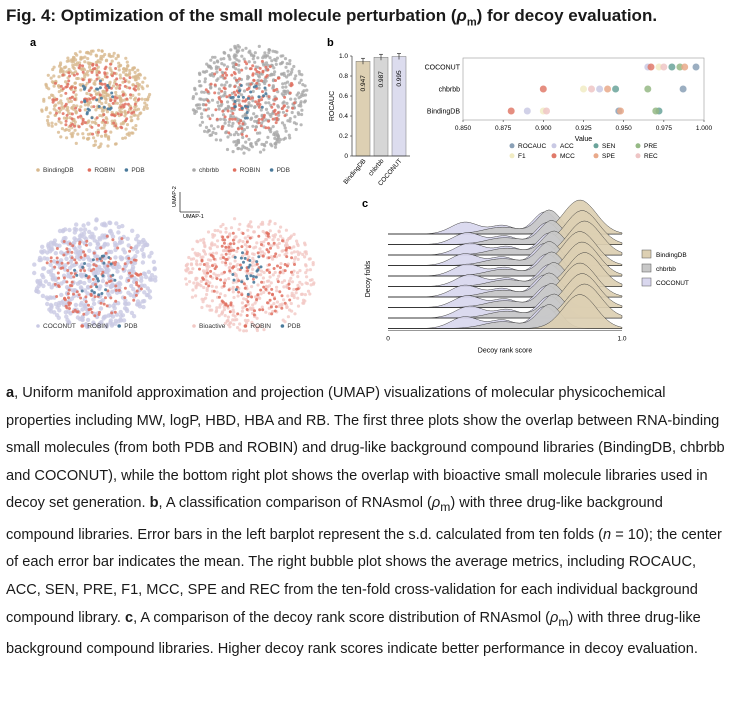  I want to click on bubble-xtick-label: 0.900, so click(543, 128).